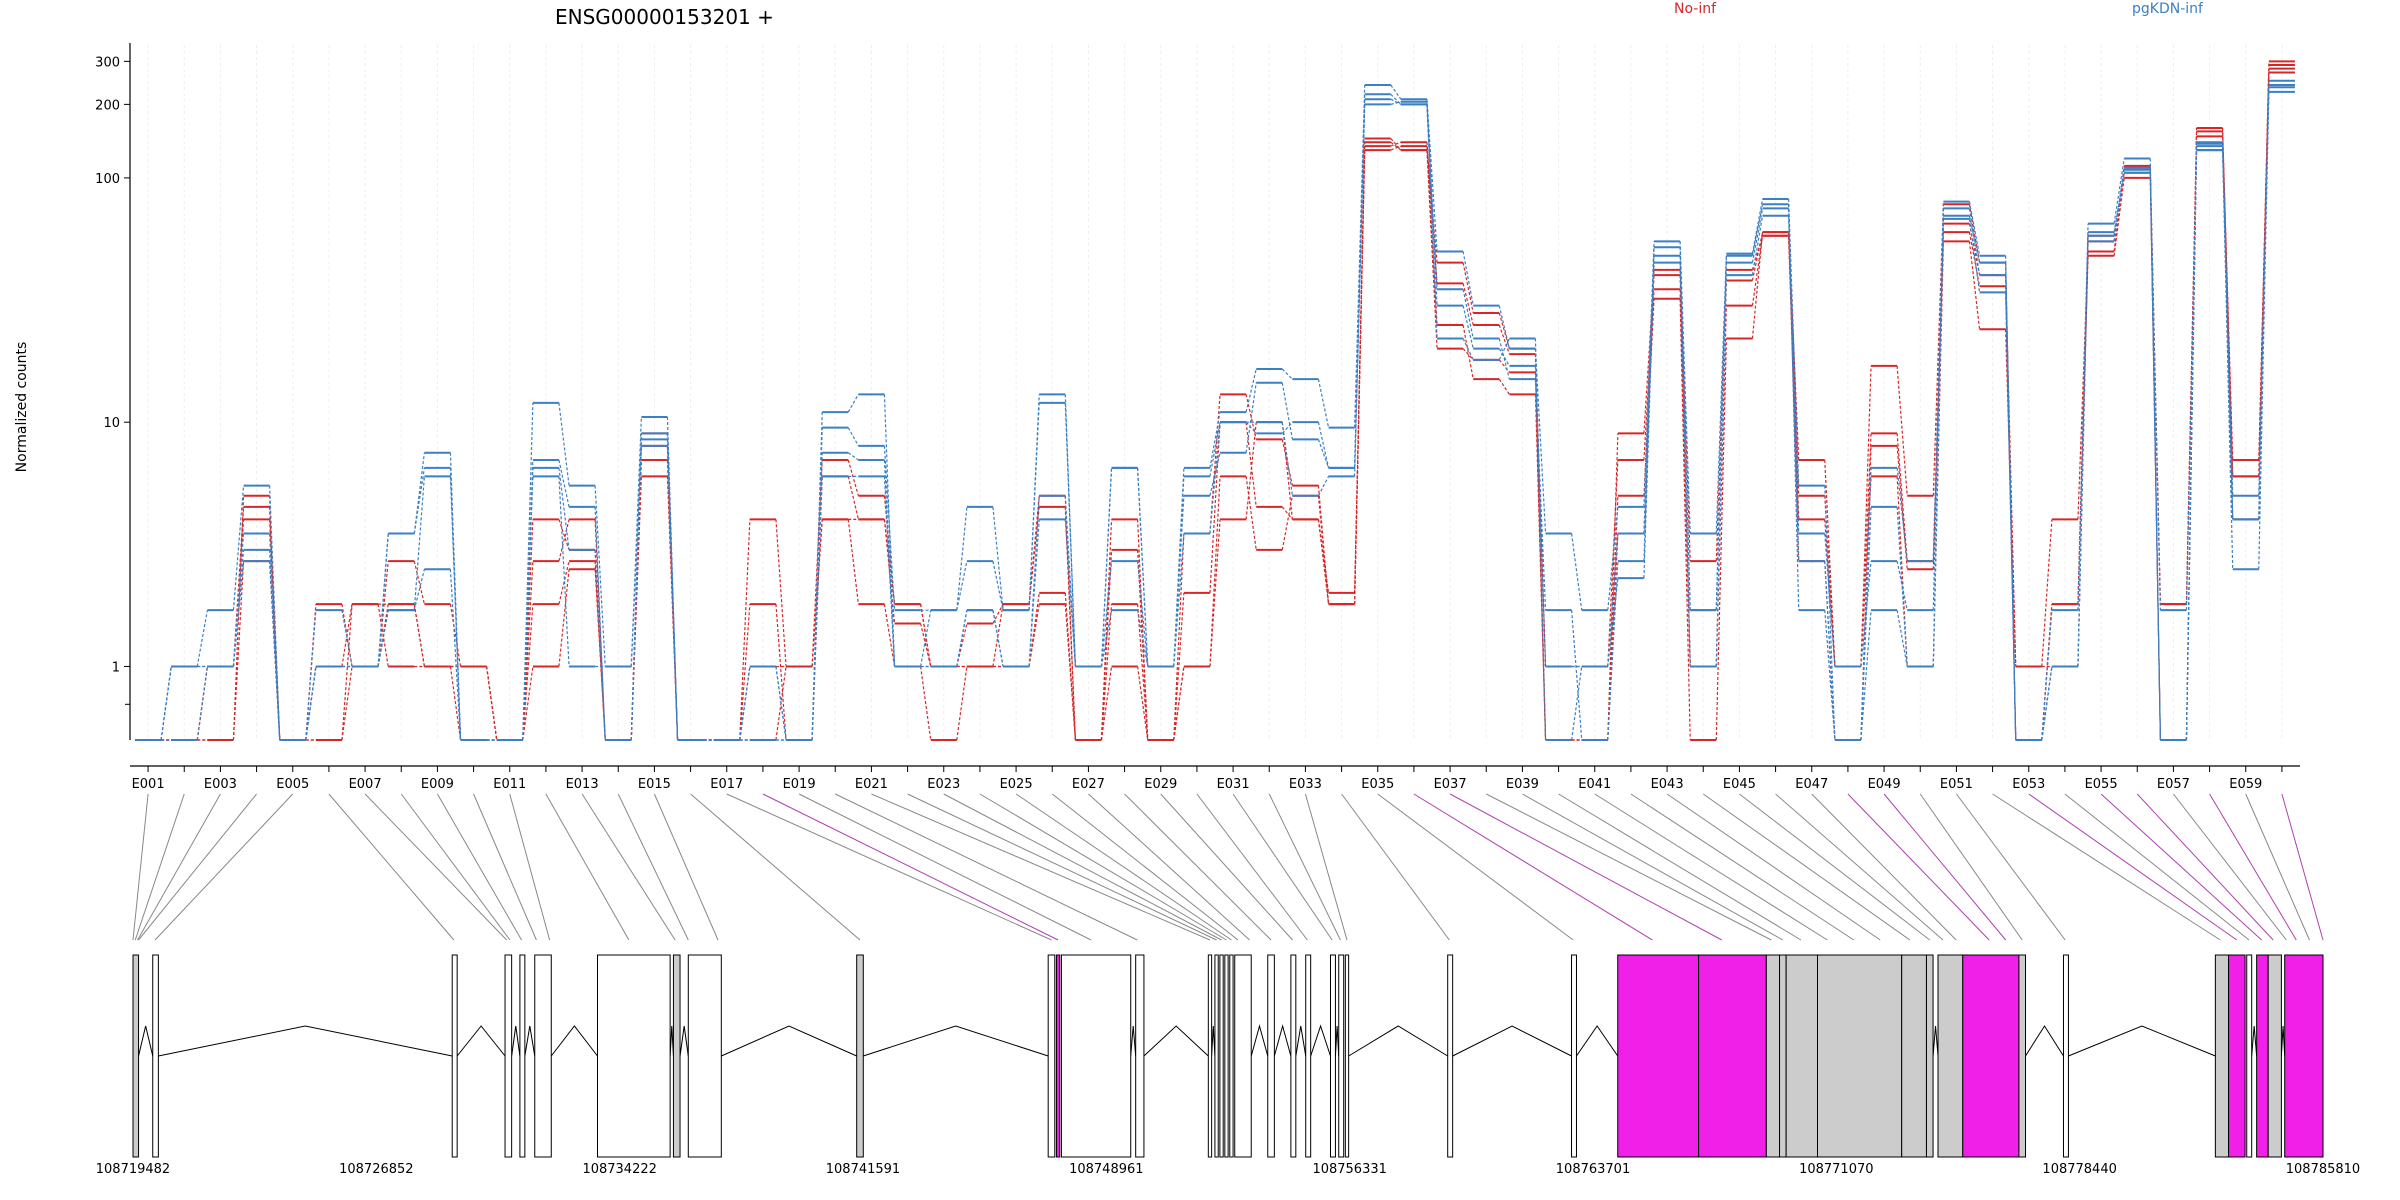 This screenshot has height=1200, width=2400. I want to click on x-tick-label: E037, so click(1450, 784).